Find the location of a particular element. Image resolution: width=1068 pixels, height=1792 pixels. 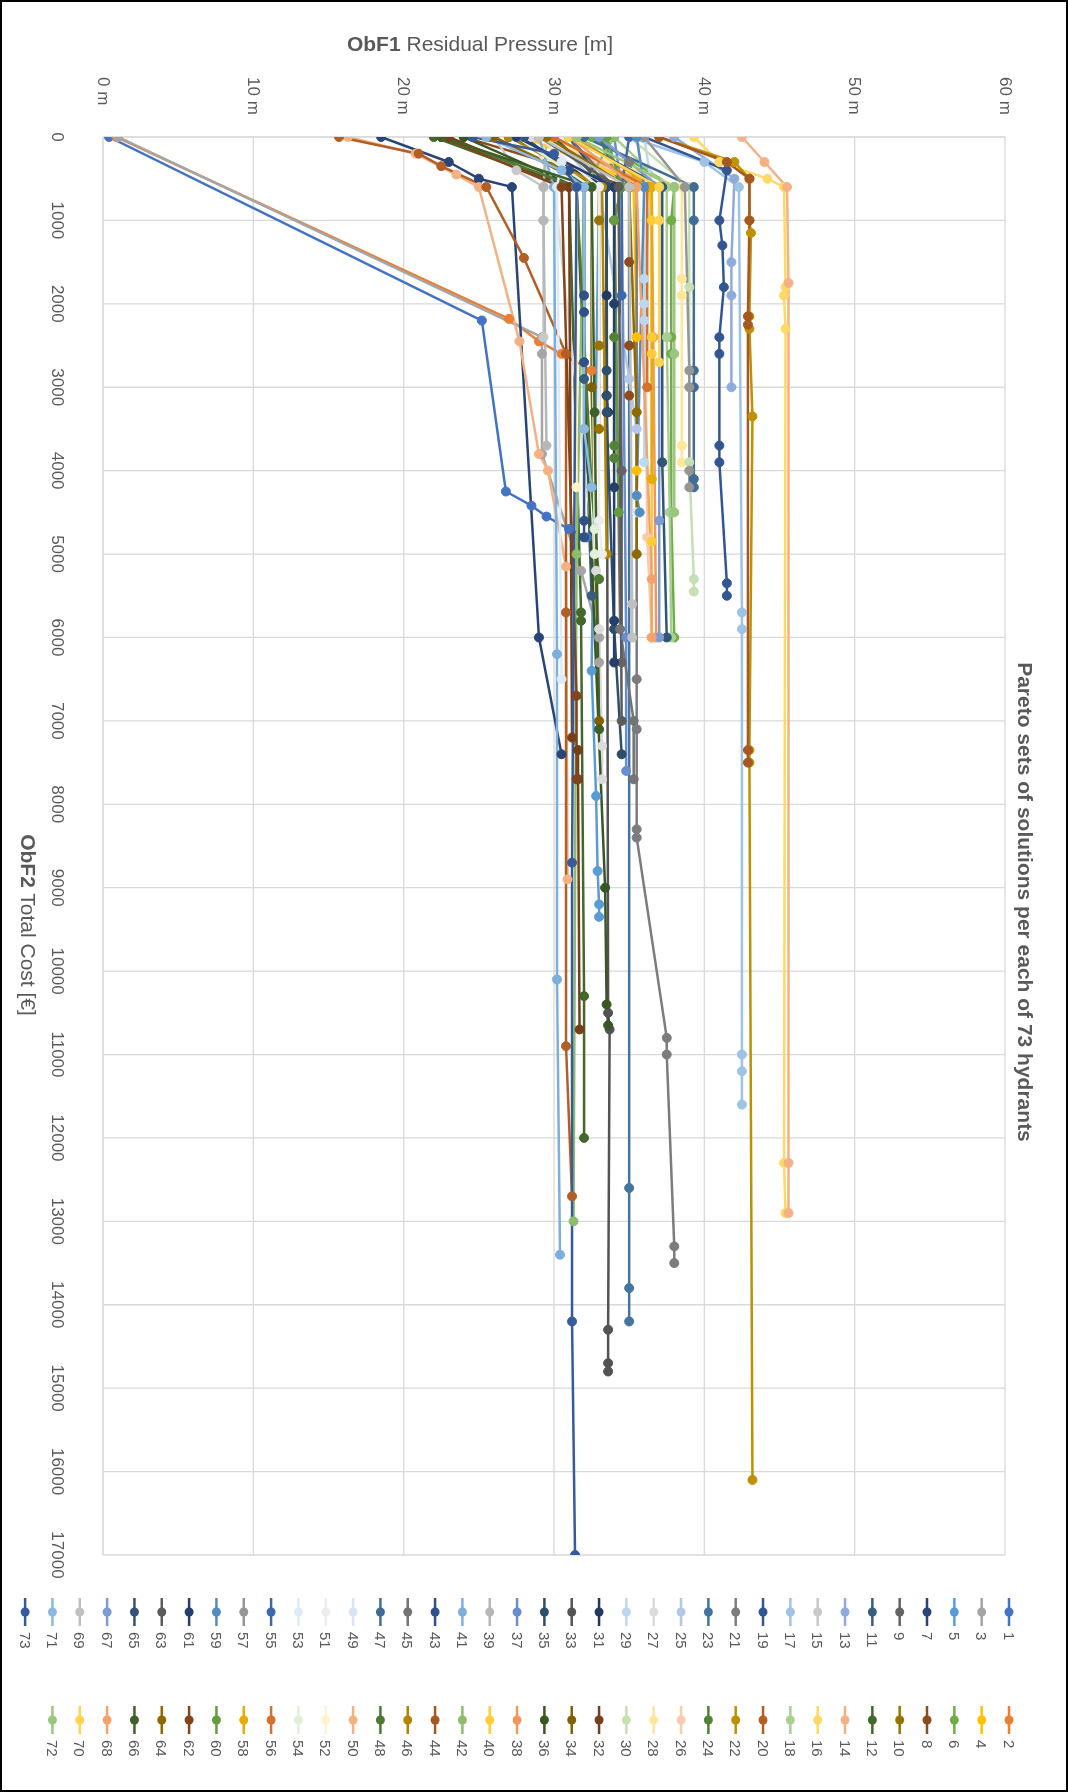

legend-label: 46 is located at coordinates (408, 1748).